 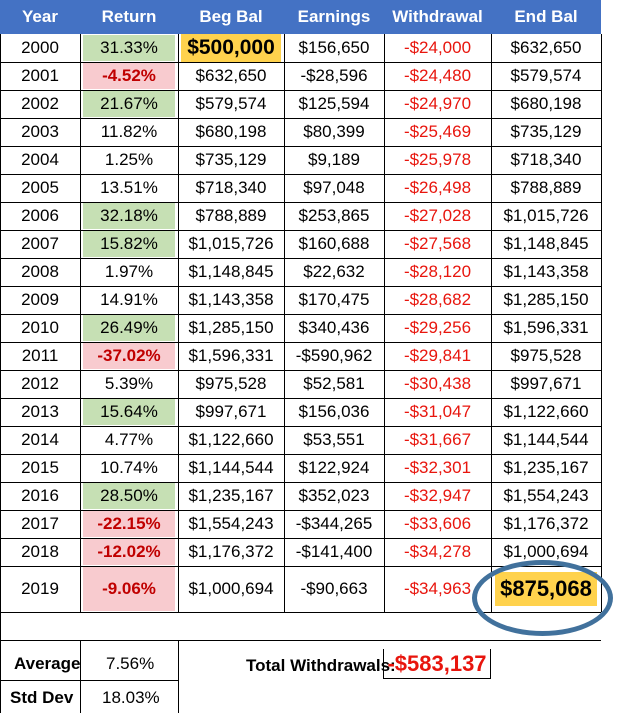 I want to click on beg-bal-cell: $788,889, so click(x=231, y=215).